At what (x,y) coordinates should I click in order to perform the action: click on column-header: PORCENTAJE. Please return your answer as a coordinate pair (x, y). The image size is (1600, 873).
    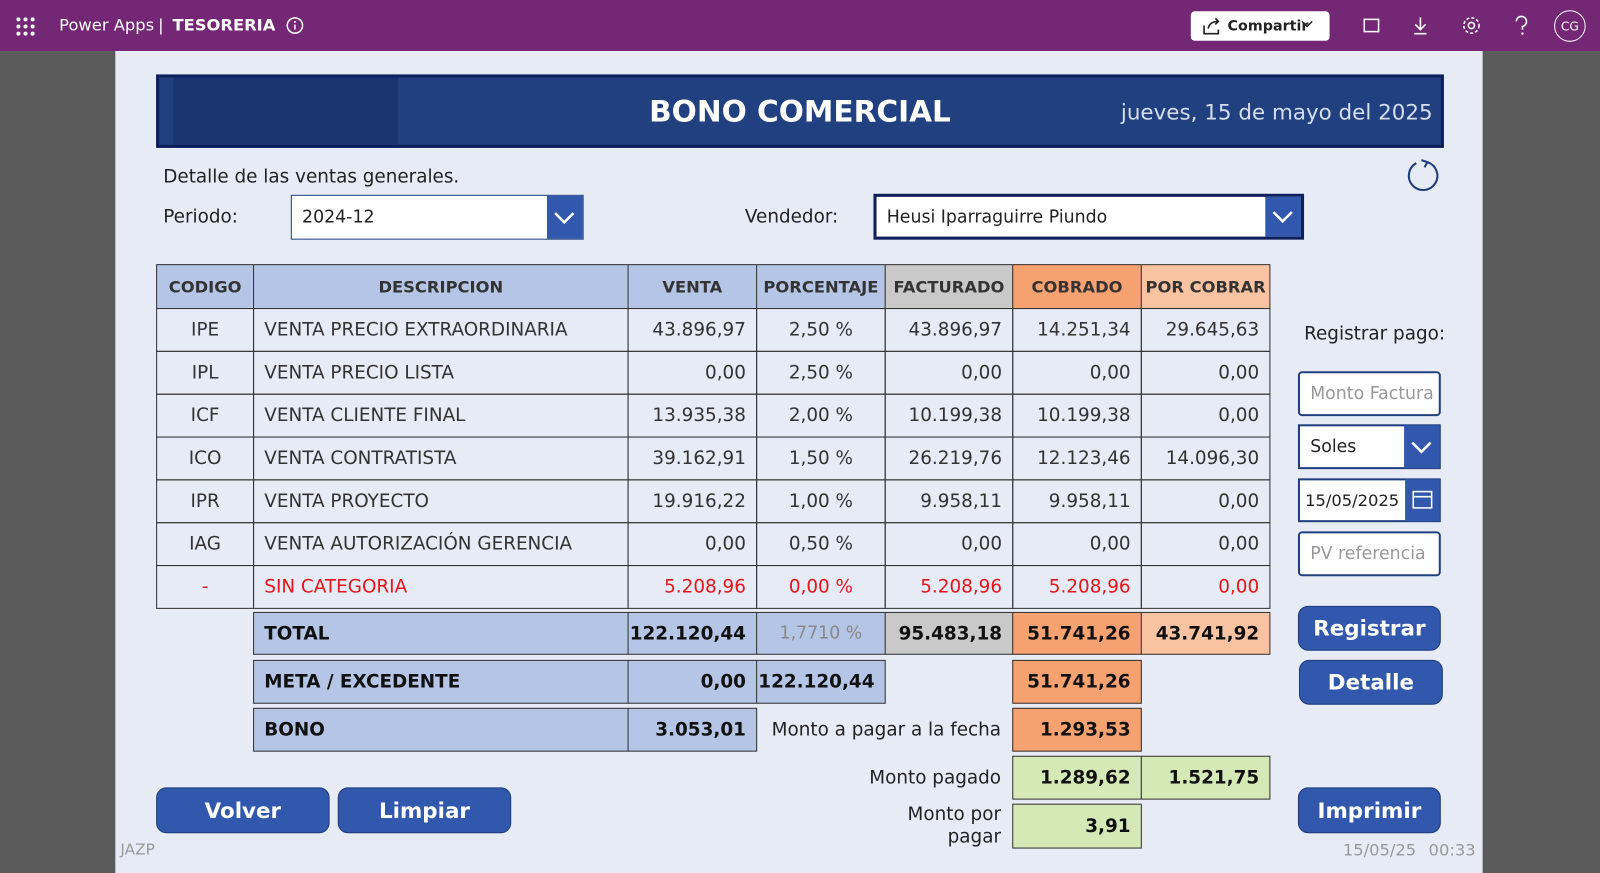
    Looking at the image, I should click on (821, 287).